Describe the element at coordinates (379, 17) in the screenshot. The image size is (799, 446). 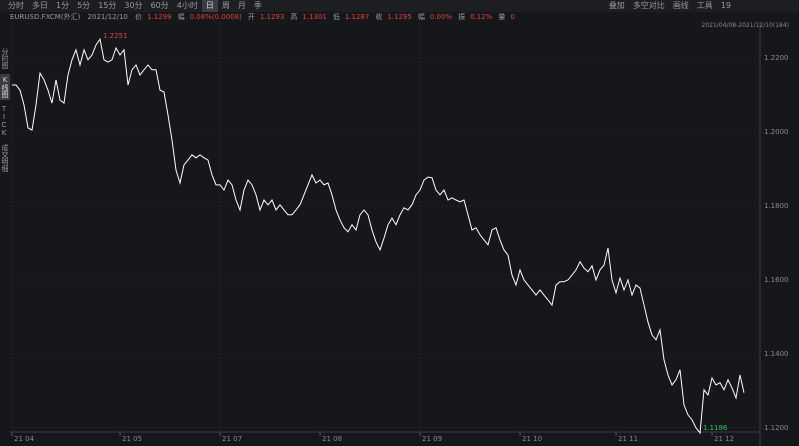
I see `field-label: 收` at that location.